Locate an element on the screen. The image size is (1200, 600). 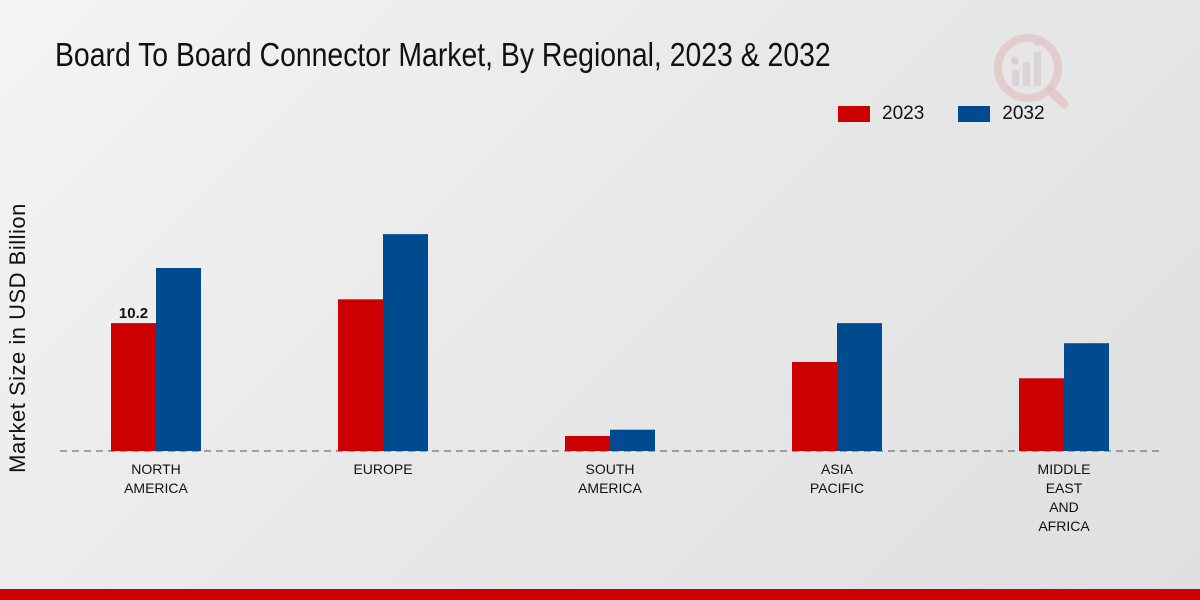
legend-swatch-2023 is located at coordinates (854, 114).